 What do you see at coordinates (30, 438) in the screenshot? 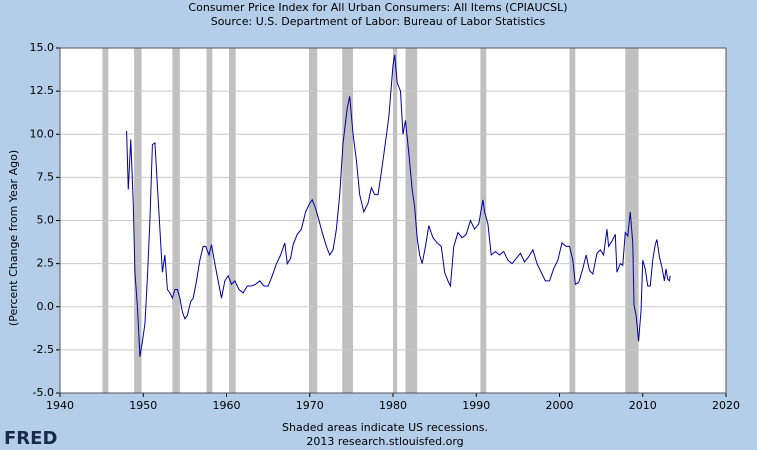
I see `logo: FRED` at bounding box center [30, 438].